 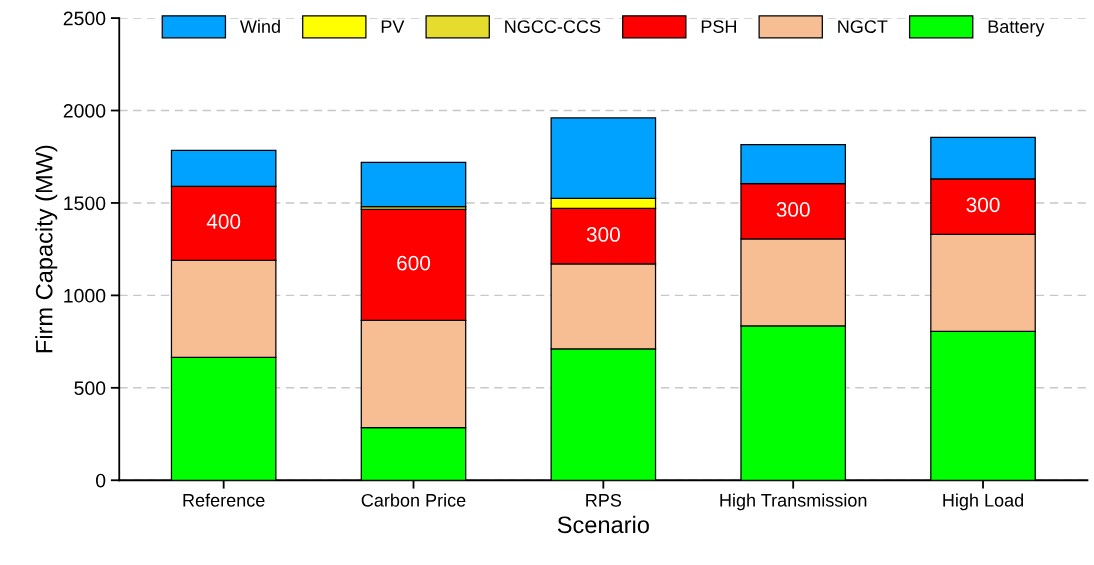 I want to click on y-tick-label: 0, so click(x=101, y=480).